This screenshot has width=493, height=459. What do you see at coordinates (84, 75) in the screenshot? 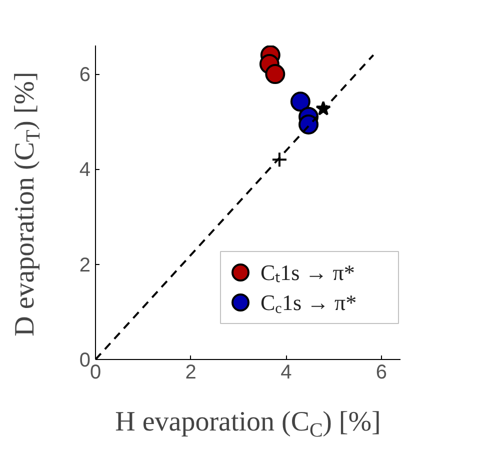
I see `y-tick-label: 6` at bounding box center [84, 75].